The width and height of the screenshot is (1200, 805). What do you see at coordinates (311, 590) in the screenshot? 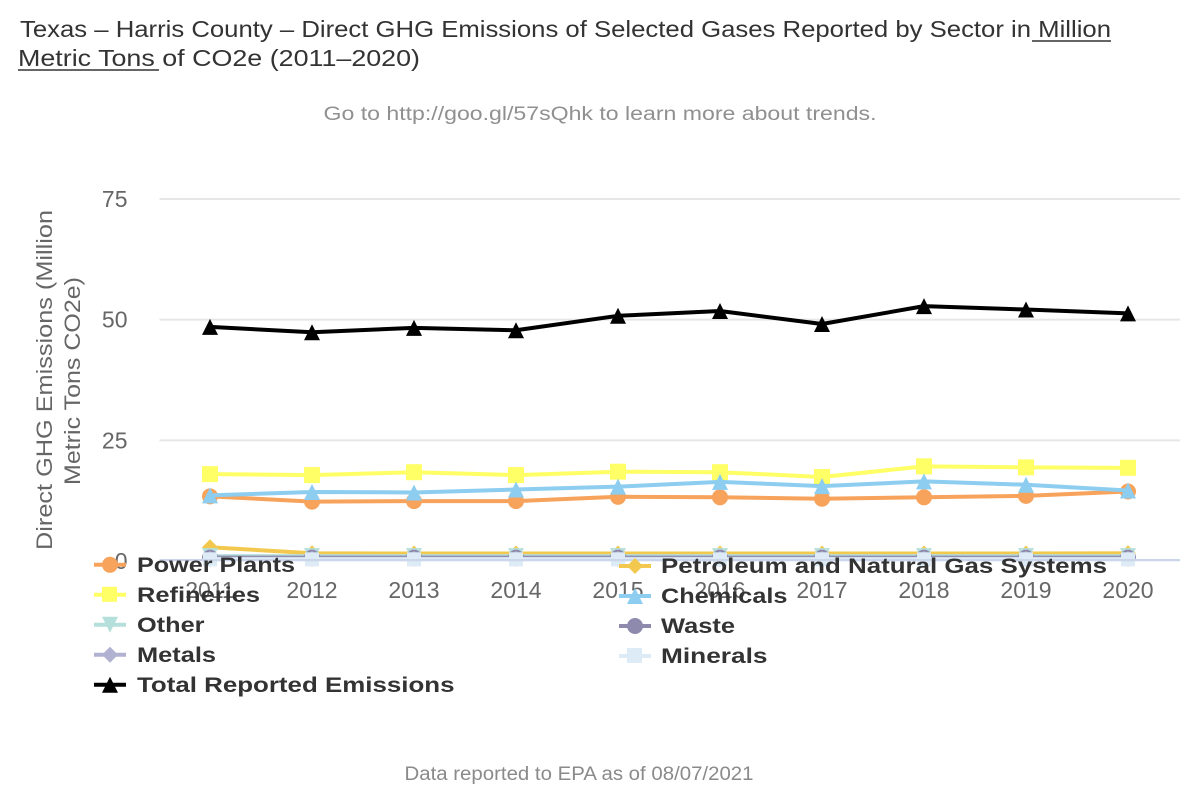
I see `svg-text: 2012` at bounding box center [311, 590].